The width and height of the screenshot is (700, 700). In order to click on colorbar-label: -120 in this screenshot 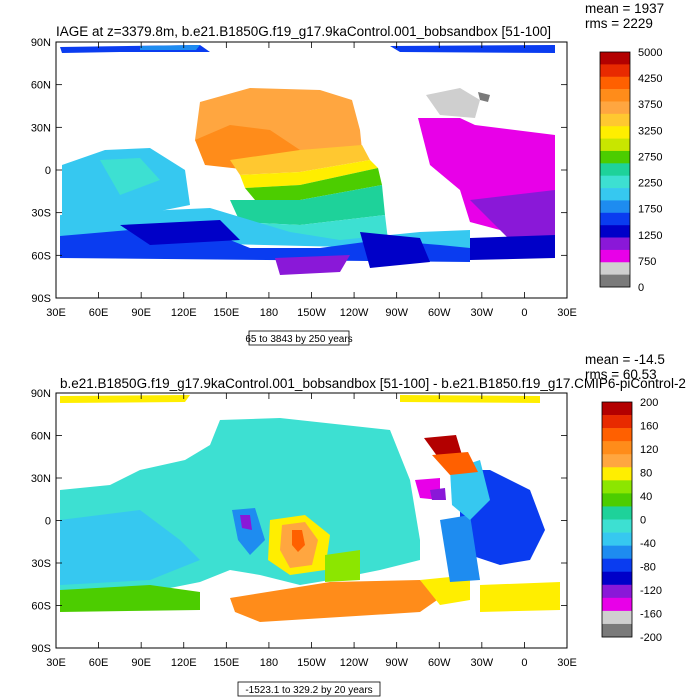, I will do `click(651, 591)`.